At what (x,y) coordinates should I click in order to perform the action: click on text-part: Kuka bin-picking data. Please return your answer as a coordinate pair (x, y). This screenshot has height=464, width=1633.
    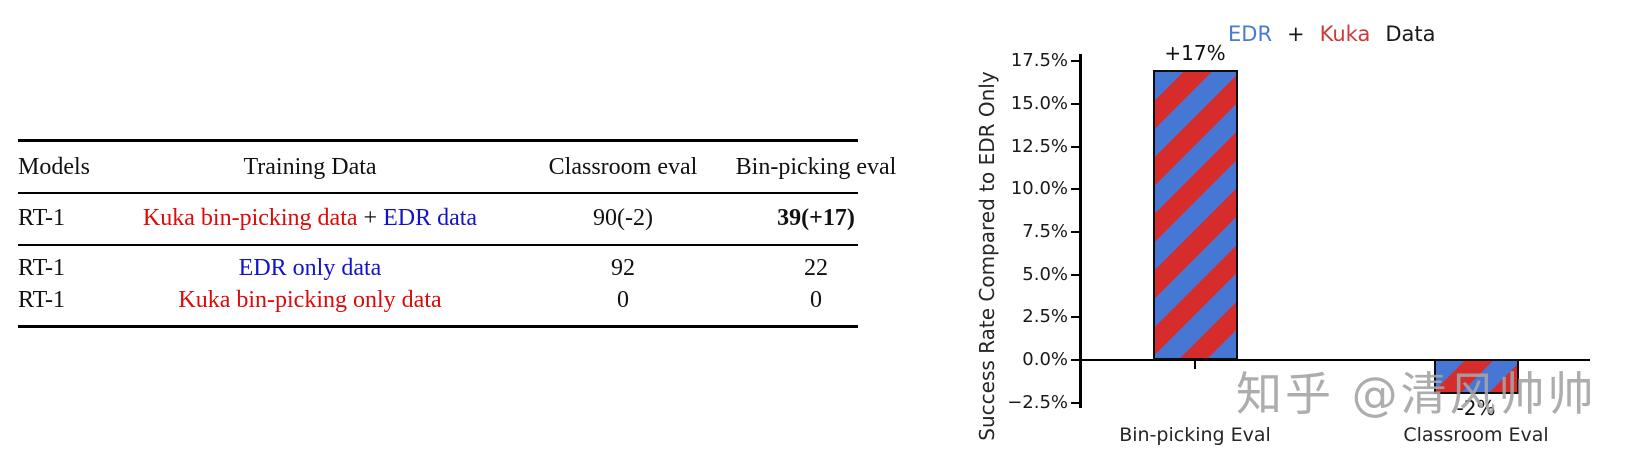
    Looking at the image, I should click on (253, 218).